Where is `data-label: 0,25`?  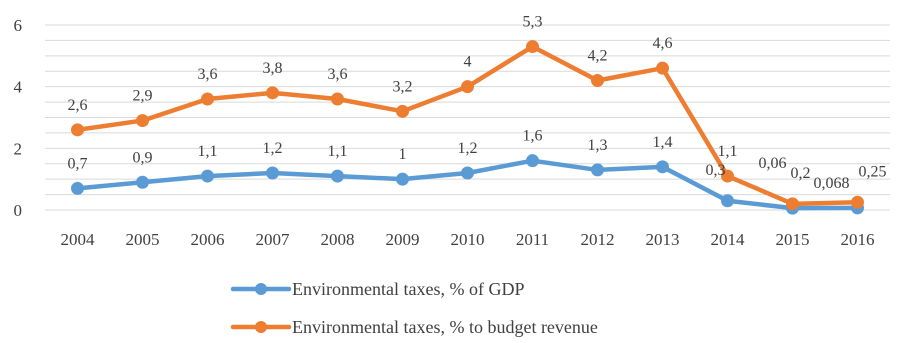 data-label: 0,25 is located at coordinates (873, 171).